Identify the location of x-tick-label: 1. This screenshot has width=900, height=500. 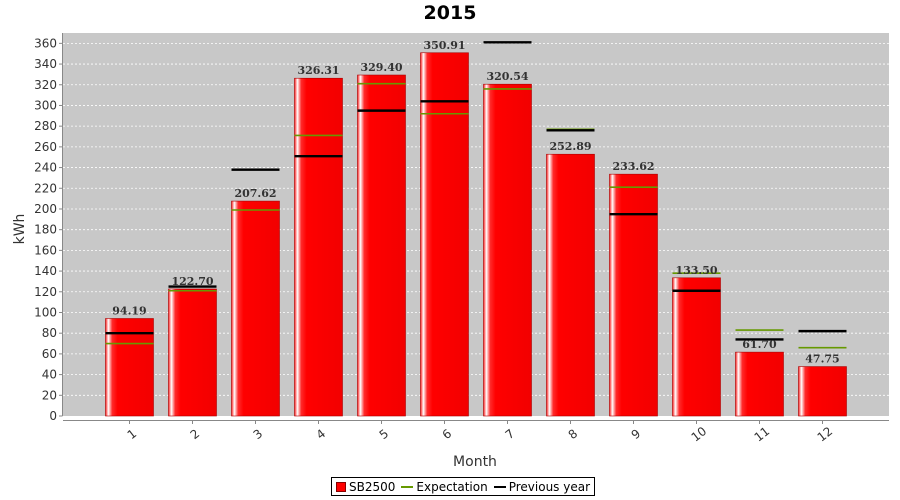
(132, 434).